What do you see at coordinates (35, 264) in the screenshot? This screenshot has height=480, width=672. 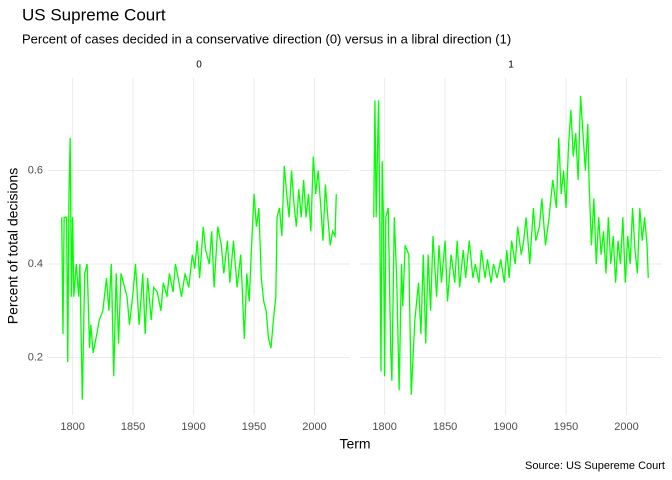 I see `y-tick-label: 0.4` at bounding box center [35, 264].